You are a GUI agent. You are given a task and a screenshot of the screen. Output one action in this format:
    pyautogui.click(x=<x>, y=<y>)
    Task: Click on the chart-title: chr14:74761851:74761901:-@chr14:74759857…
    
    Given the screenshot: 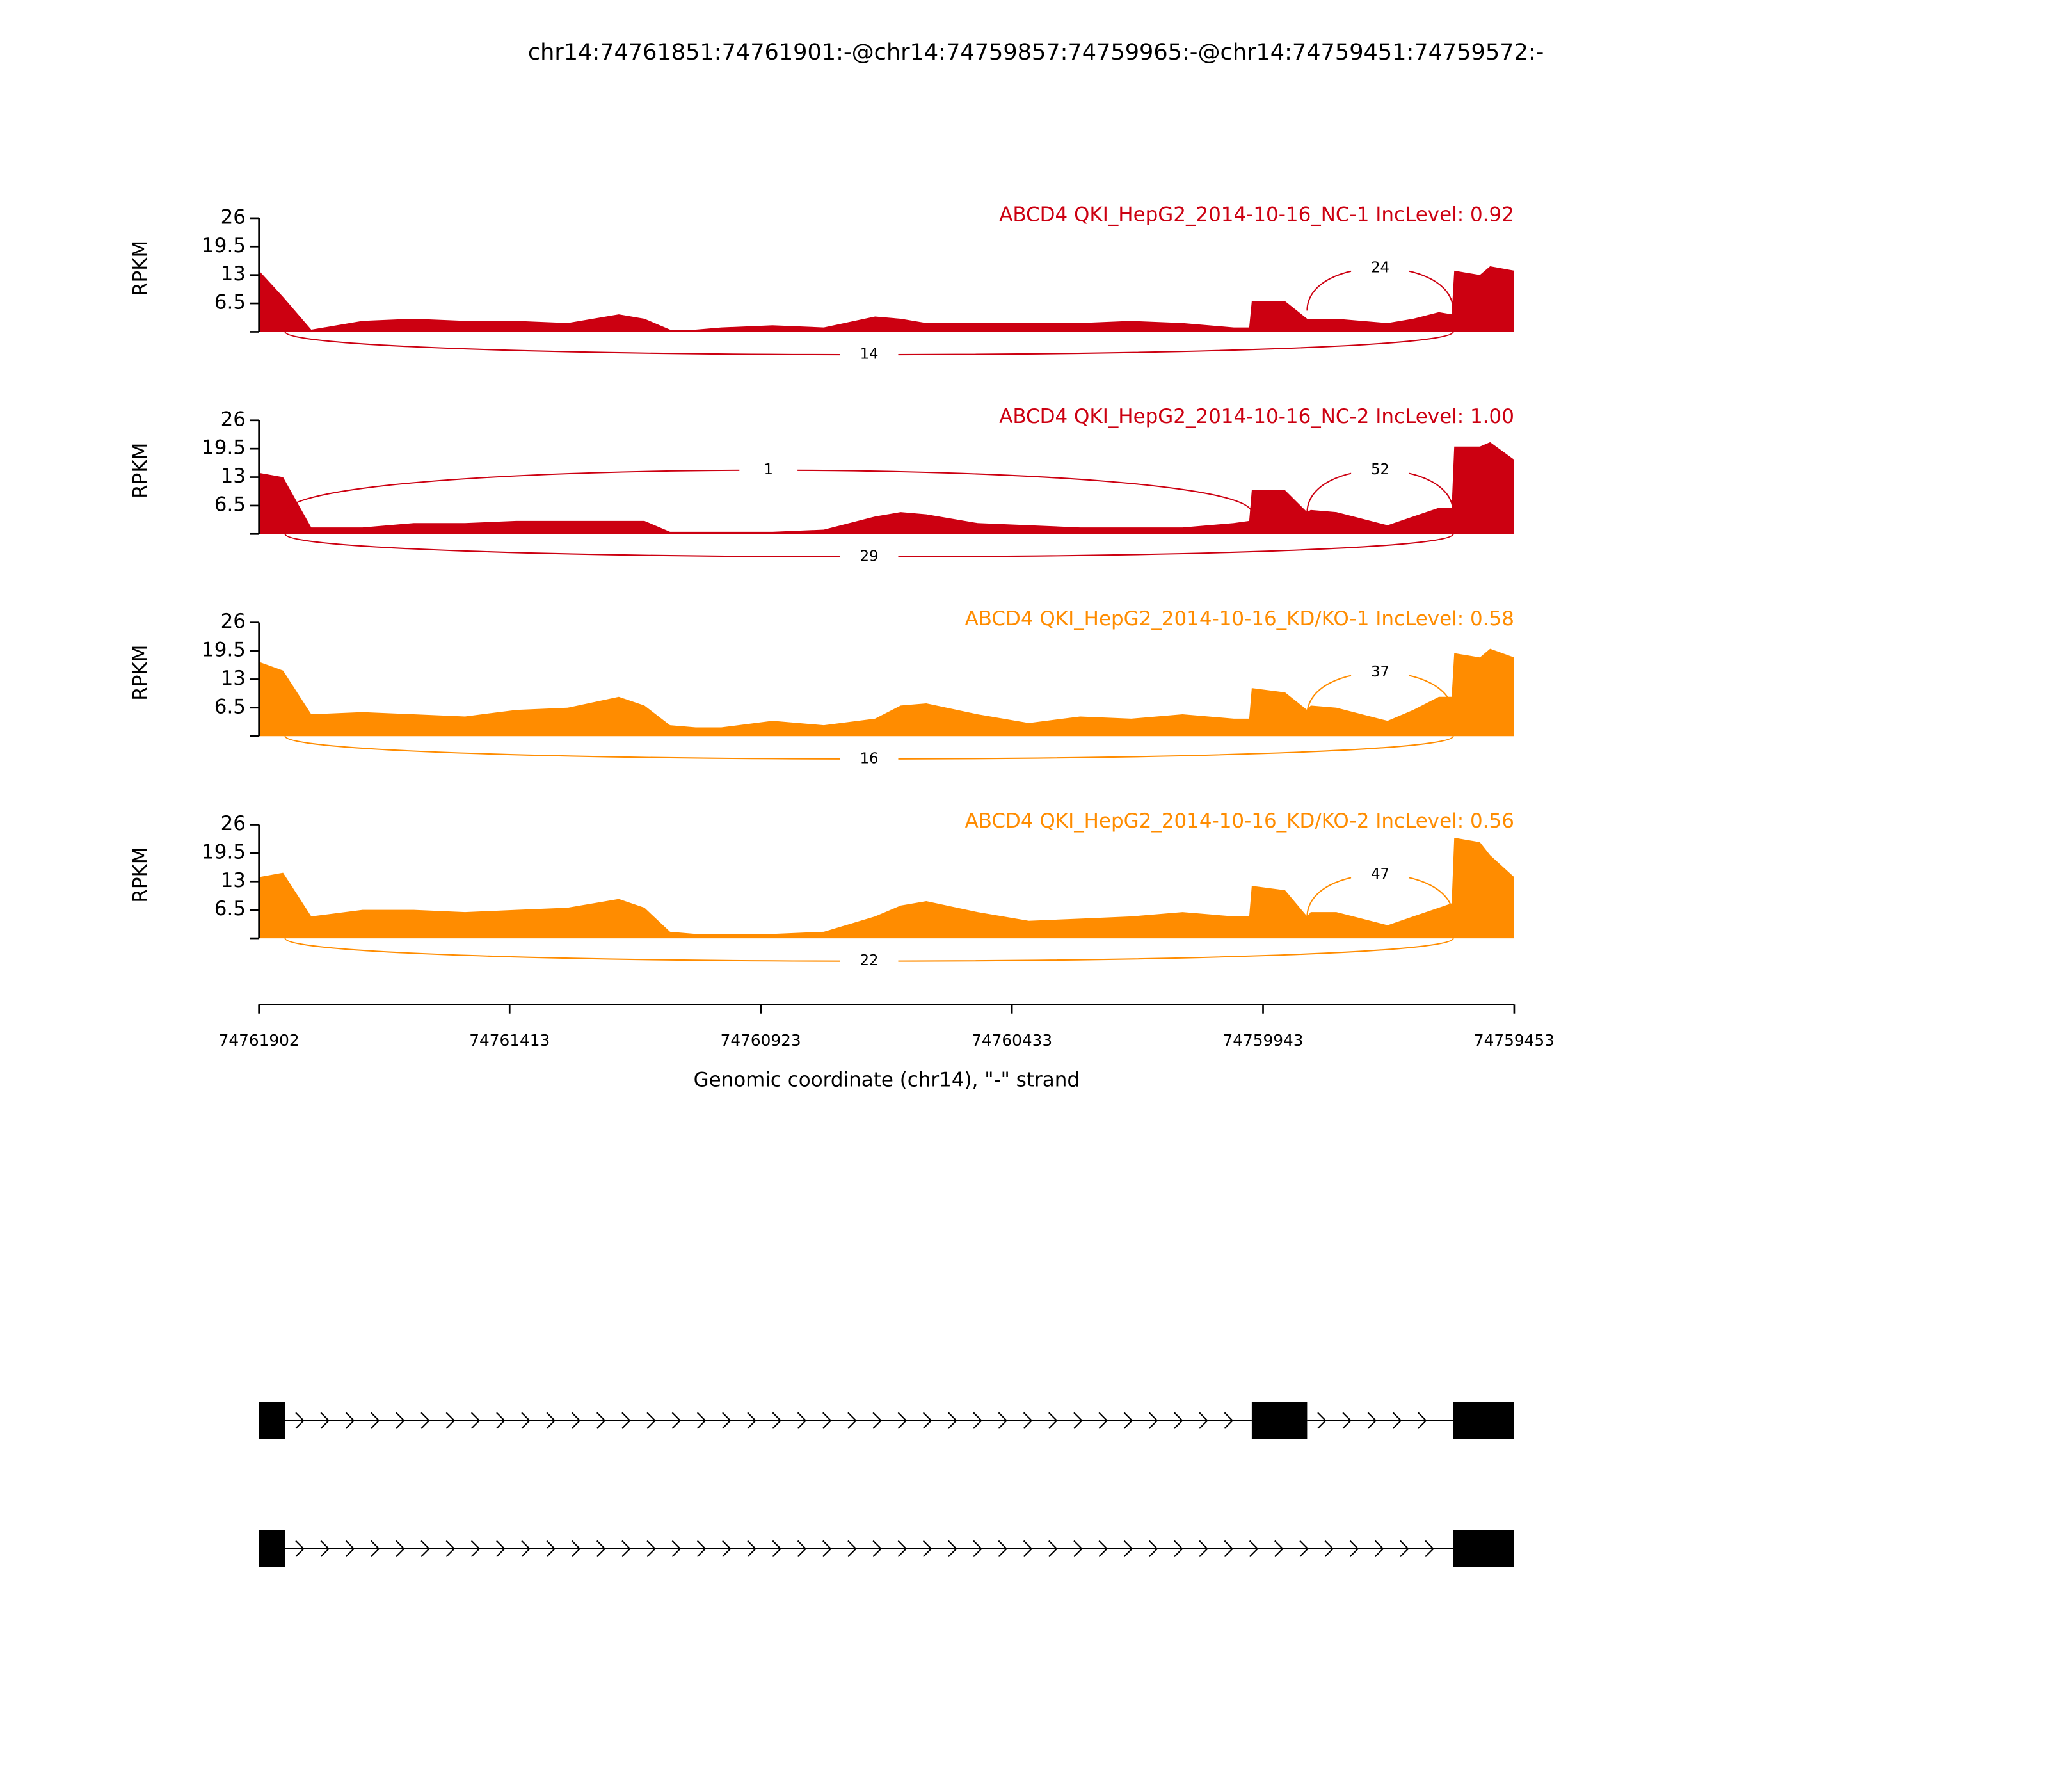 What is the action you would take?
    pyautogui.click(x=1036, y=52)
    